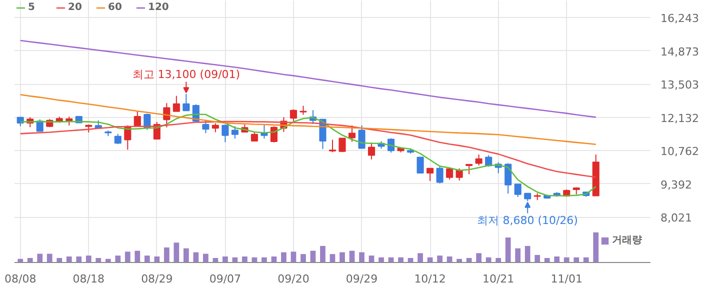  What do you see at coordinates (225, 279) in the screenshot?
I see `x-tick-label: 09/07` at bounding box center [225, 279].